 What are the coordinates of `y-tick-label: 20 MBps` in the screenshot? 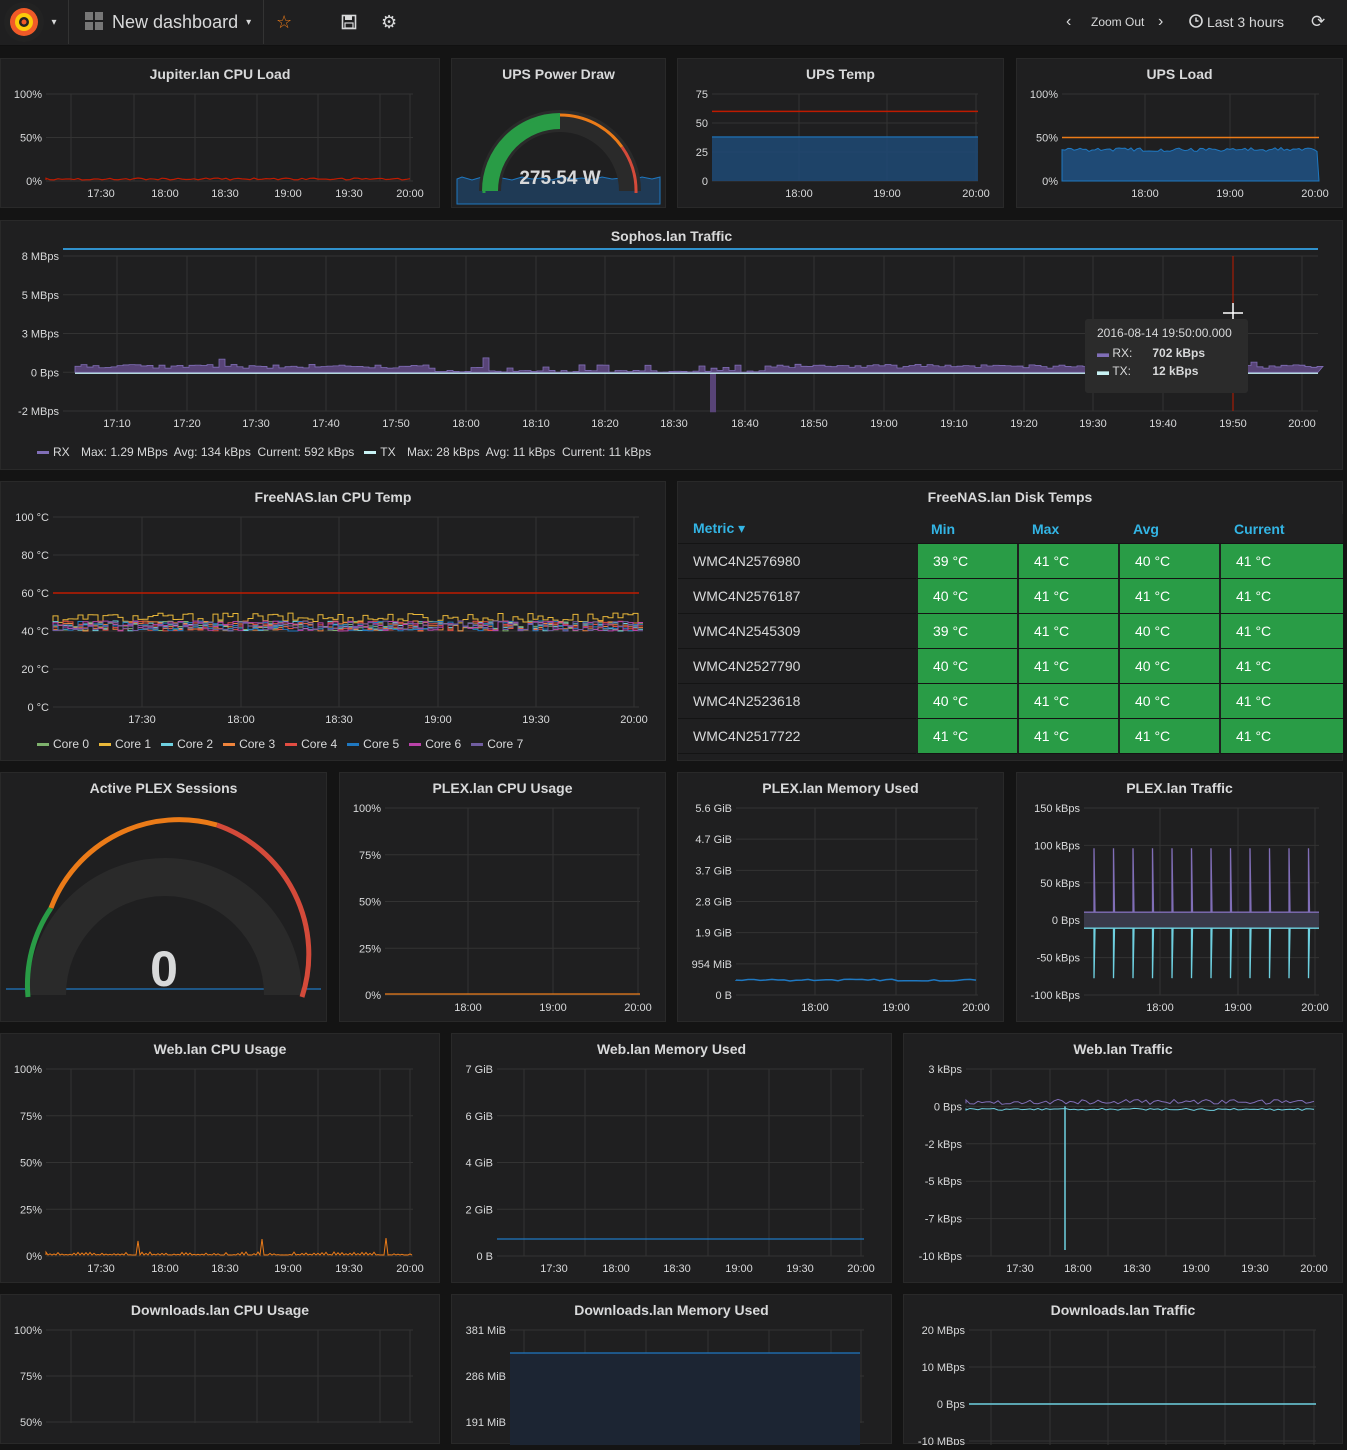 It's located at (944, 1331).